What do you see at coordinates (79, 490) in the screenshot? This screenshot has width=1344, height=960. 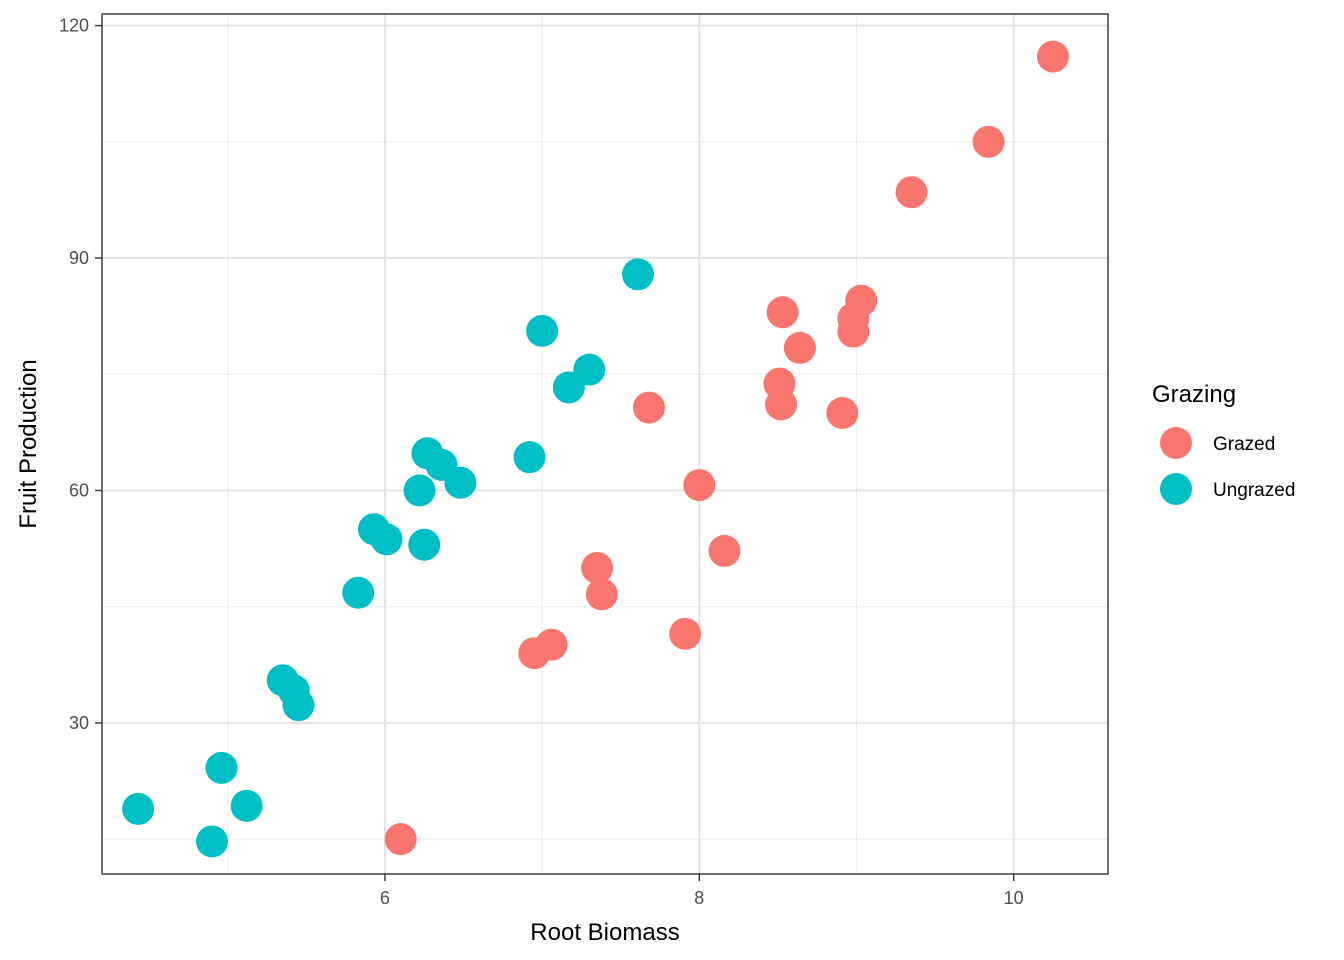 I see `y-tick-label: 60` at bounding box center [79, 490].